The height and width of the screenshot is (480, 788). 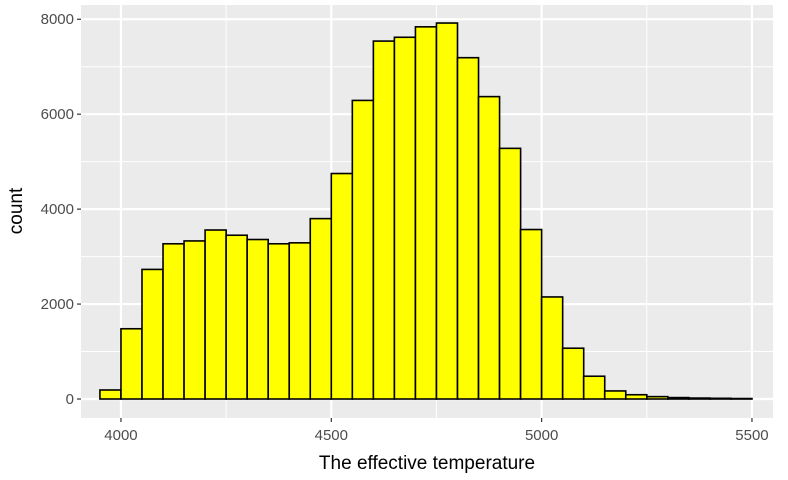 What do you see at coordinates (427, 463) in the screenshot?
I see `x-axis-title: The effective temperature` at bounding box center [427, 463].